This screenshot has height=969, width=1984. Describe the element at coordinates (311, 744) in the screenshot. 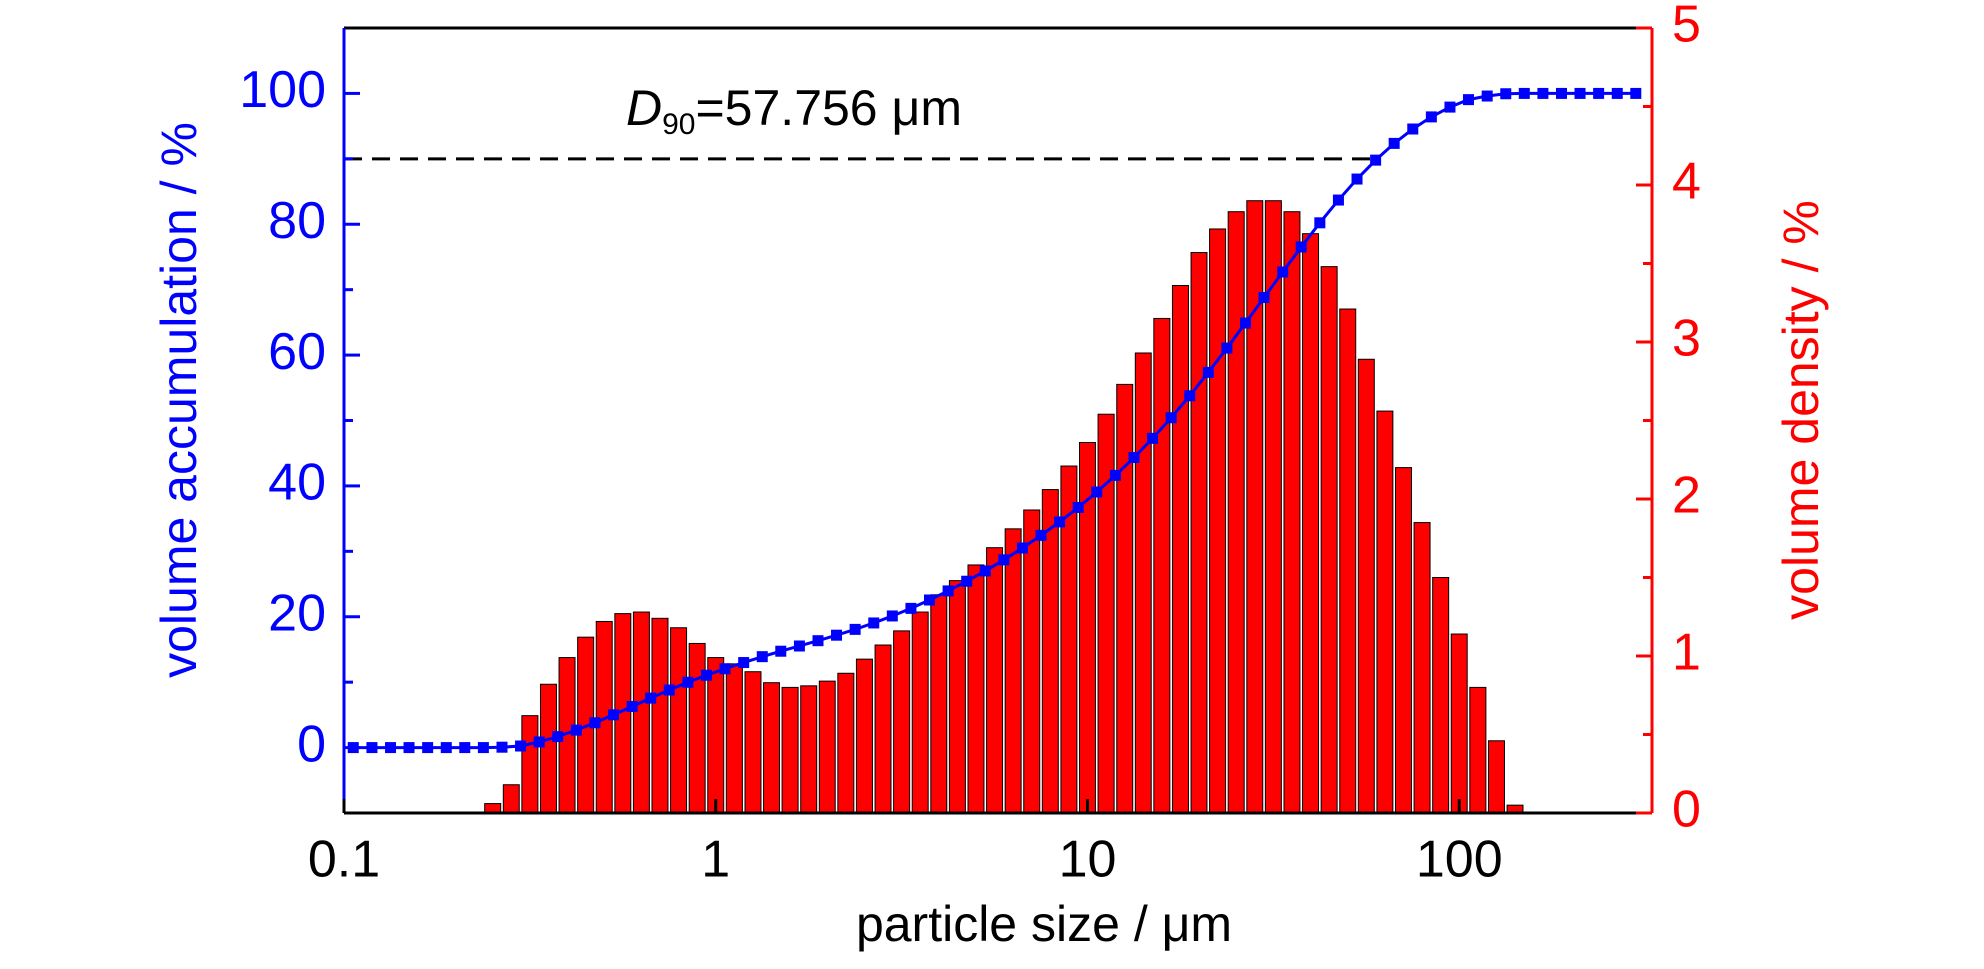

I see `y-tick-label: 0` at that location.